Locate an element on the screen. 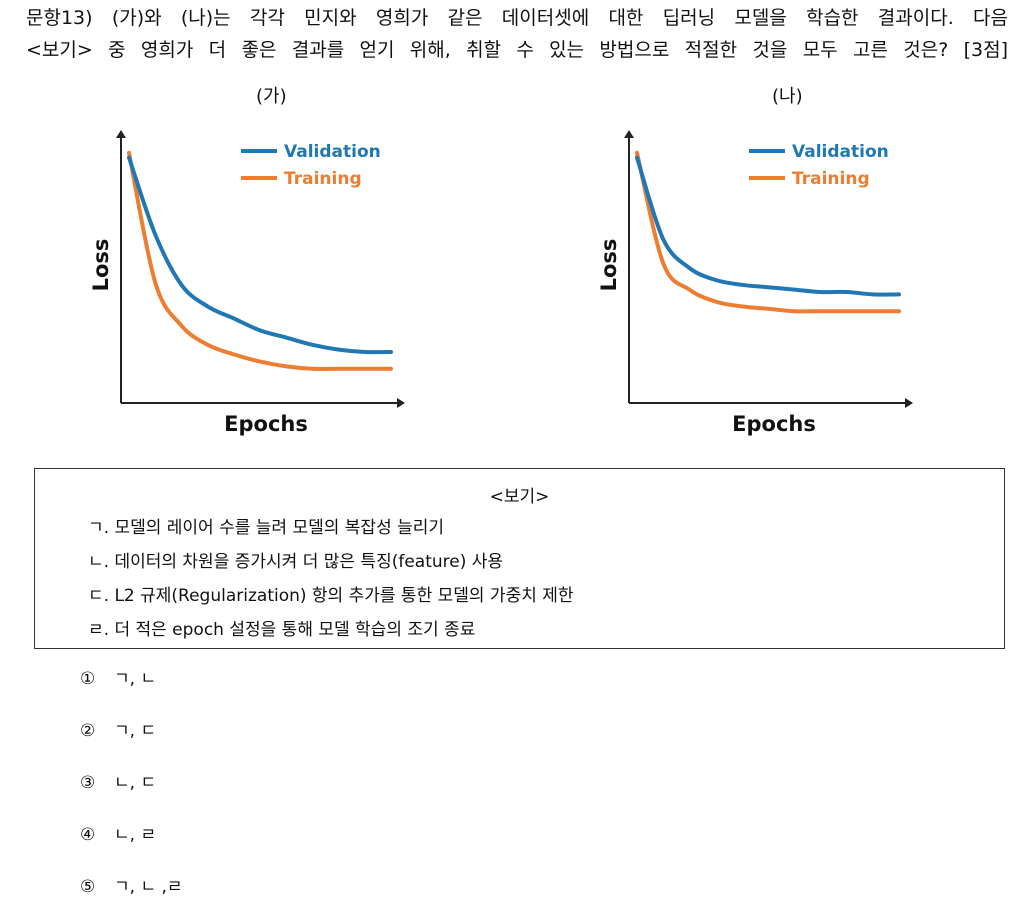  choice-number: ④ is located at coordinates (88, 835).